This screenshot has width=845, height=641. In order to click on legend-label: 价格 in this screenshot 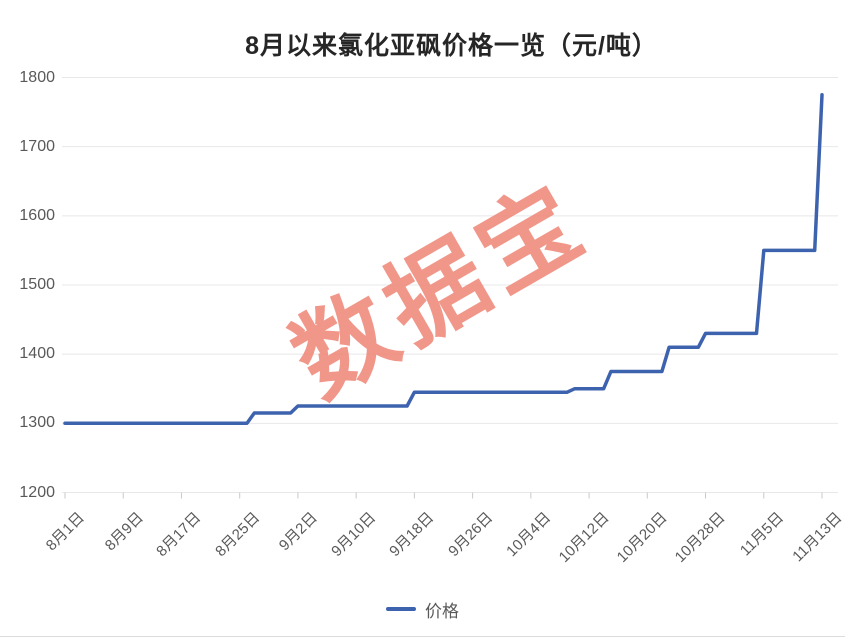, I will do `click(442, 611)`.